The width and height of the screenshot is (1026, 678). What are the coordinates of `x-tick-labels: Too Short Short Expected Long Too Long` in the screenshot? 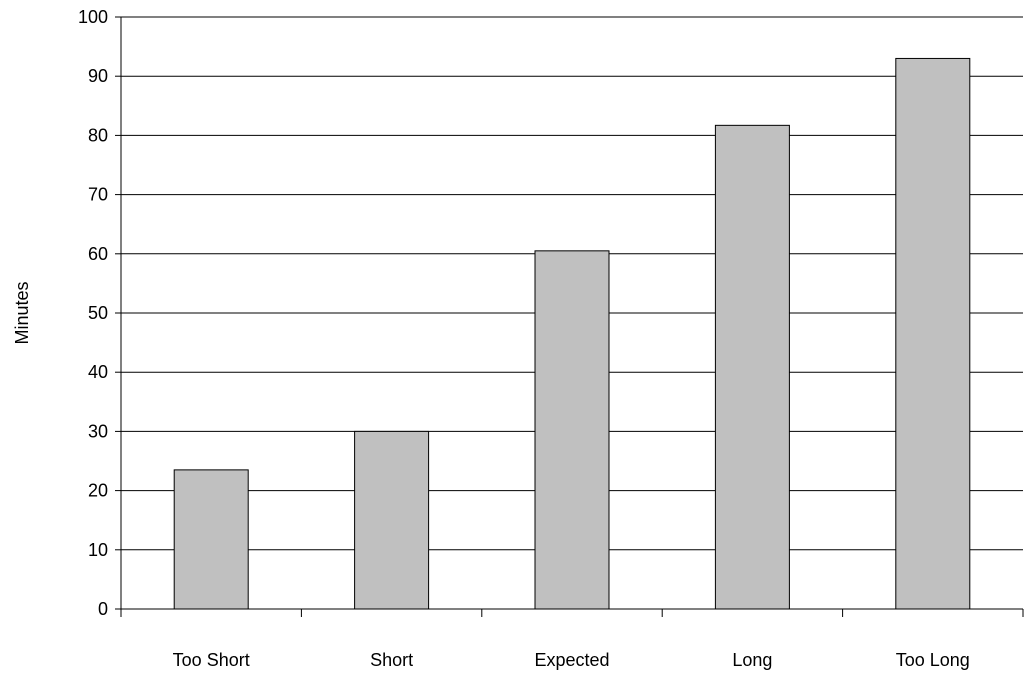 It's located at (572, 639).